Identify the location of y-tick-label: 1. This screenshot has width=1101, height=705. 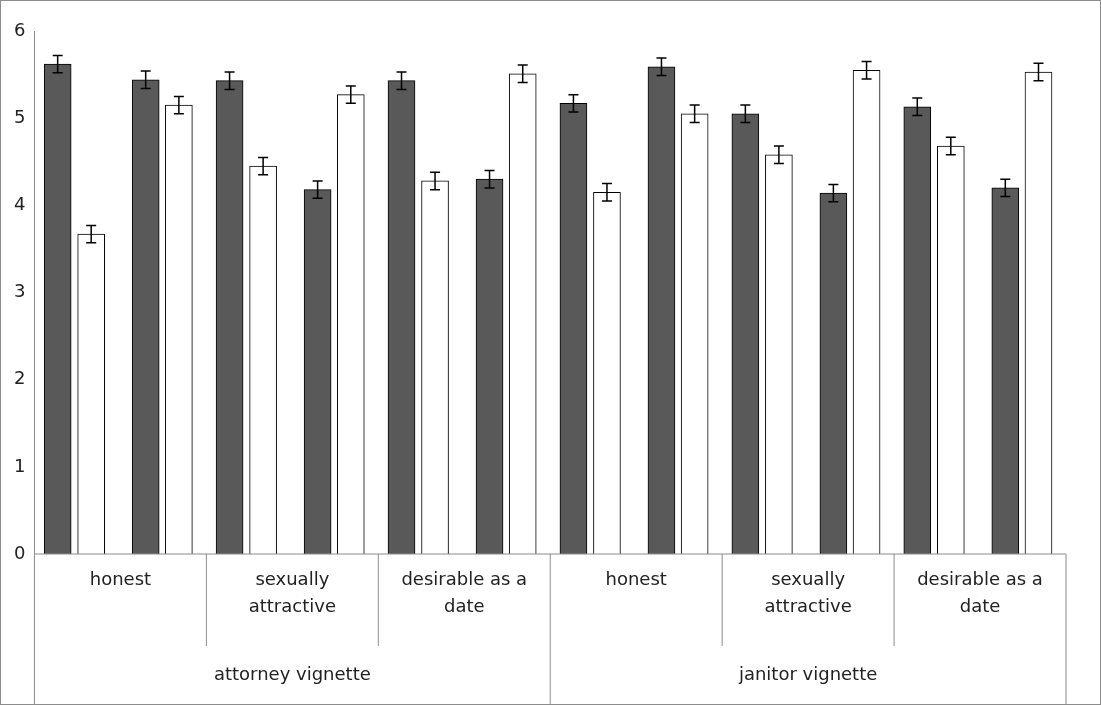
(20, 465).